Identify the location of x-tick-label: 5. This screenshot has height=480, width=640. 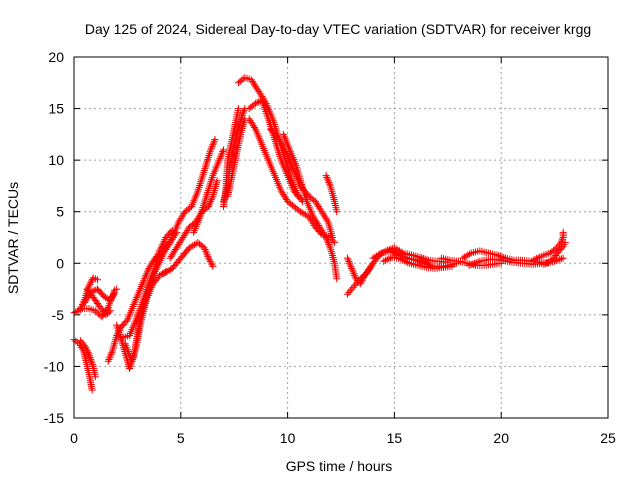
(181, 438).